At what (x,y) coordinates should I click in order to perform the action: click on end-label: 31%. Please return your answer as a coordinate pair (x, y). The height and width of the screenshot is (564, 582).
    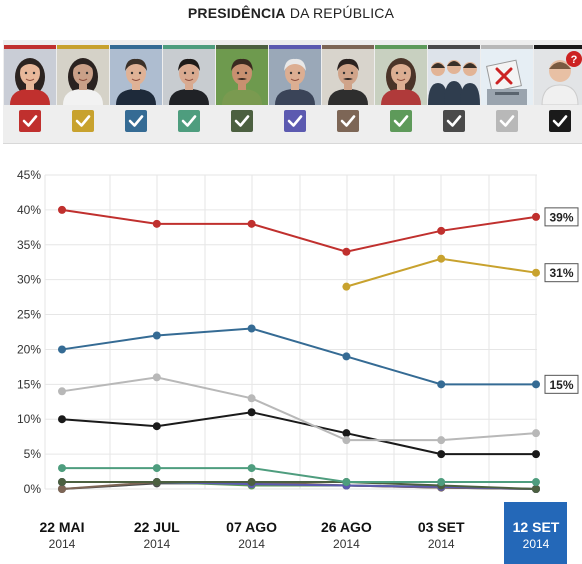
    Looking at the image, I should click on (561, 273).